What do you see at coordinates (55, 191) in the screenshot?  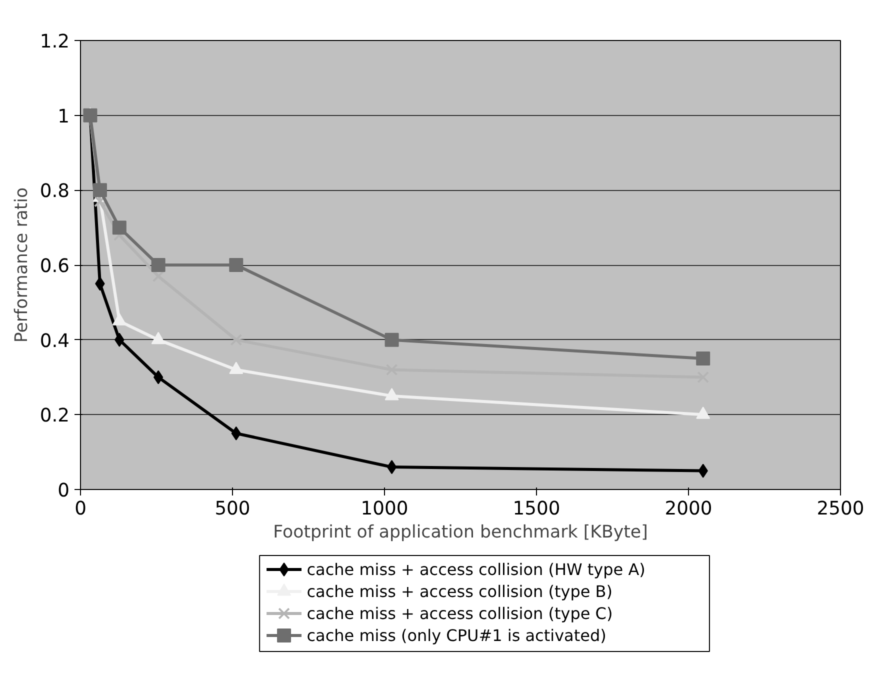 I see `y-tick-label: 0.8` at bounding box center [55, 191].